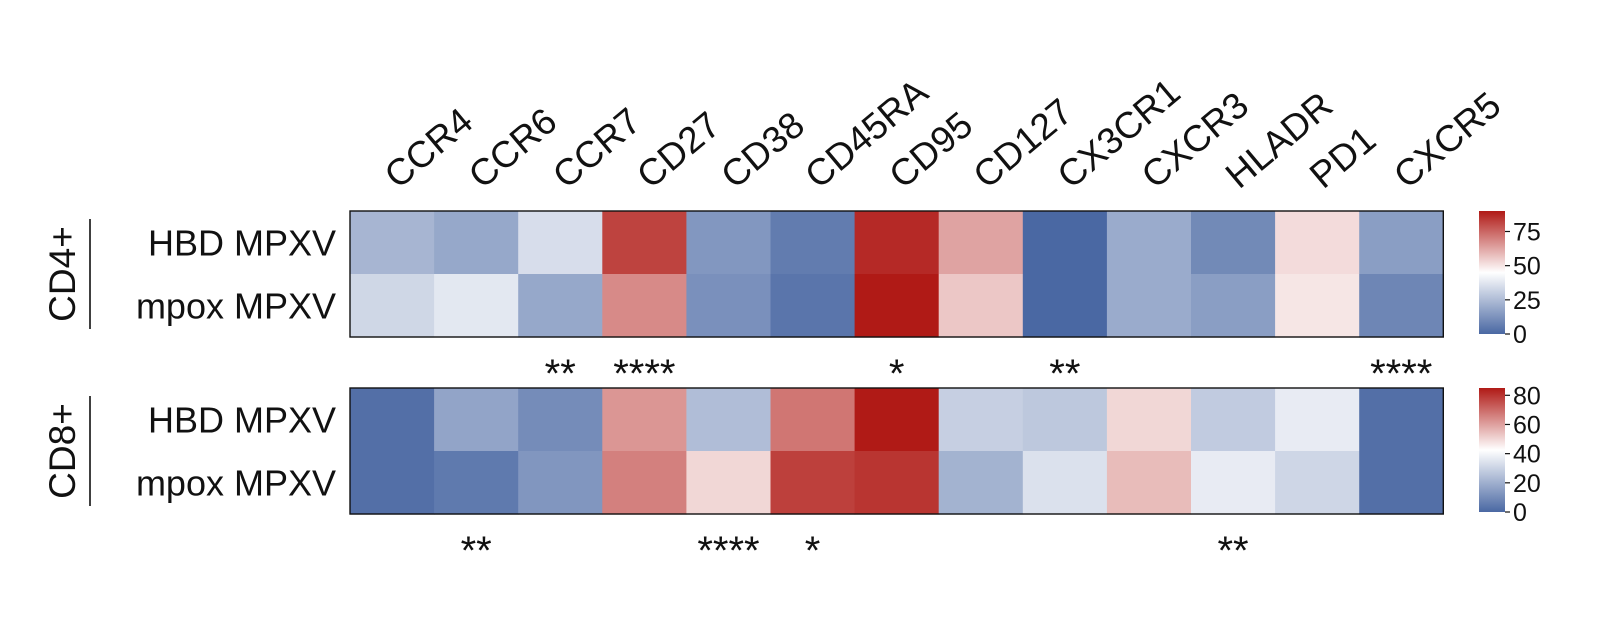 This screenshot has height=634, width=1607. Describe the element at coordinates (1527, 396) in the screenshot. I see `colorbar-tick-label: 80` at that location.